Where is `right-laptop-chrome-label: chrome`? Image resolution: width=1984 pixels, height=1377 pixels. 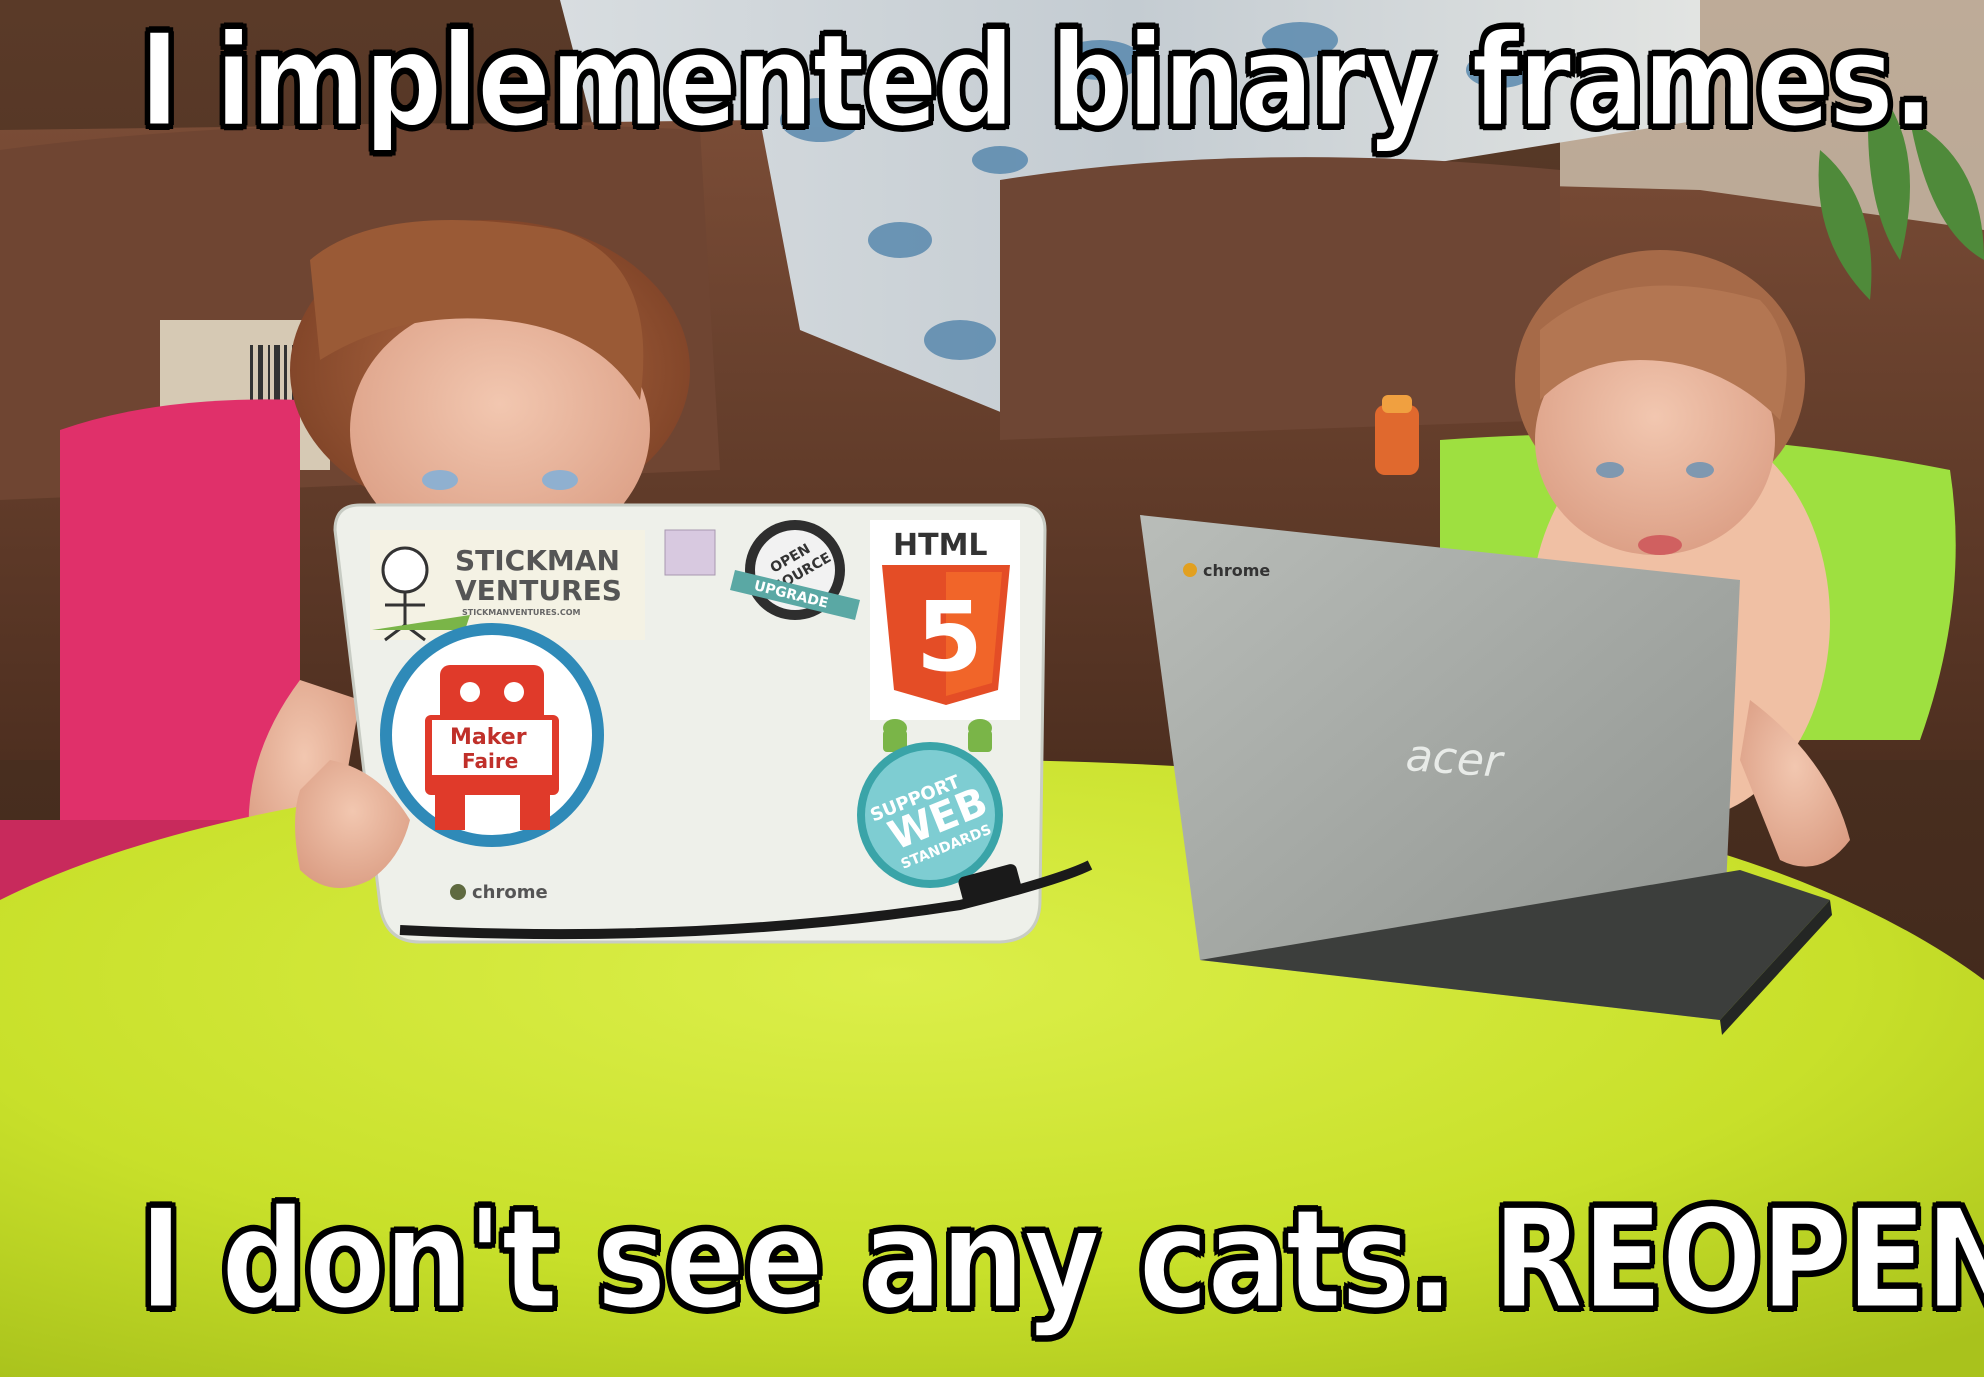 right-laptop-chrome-label: chrome is located at coordinates (1236, 570).